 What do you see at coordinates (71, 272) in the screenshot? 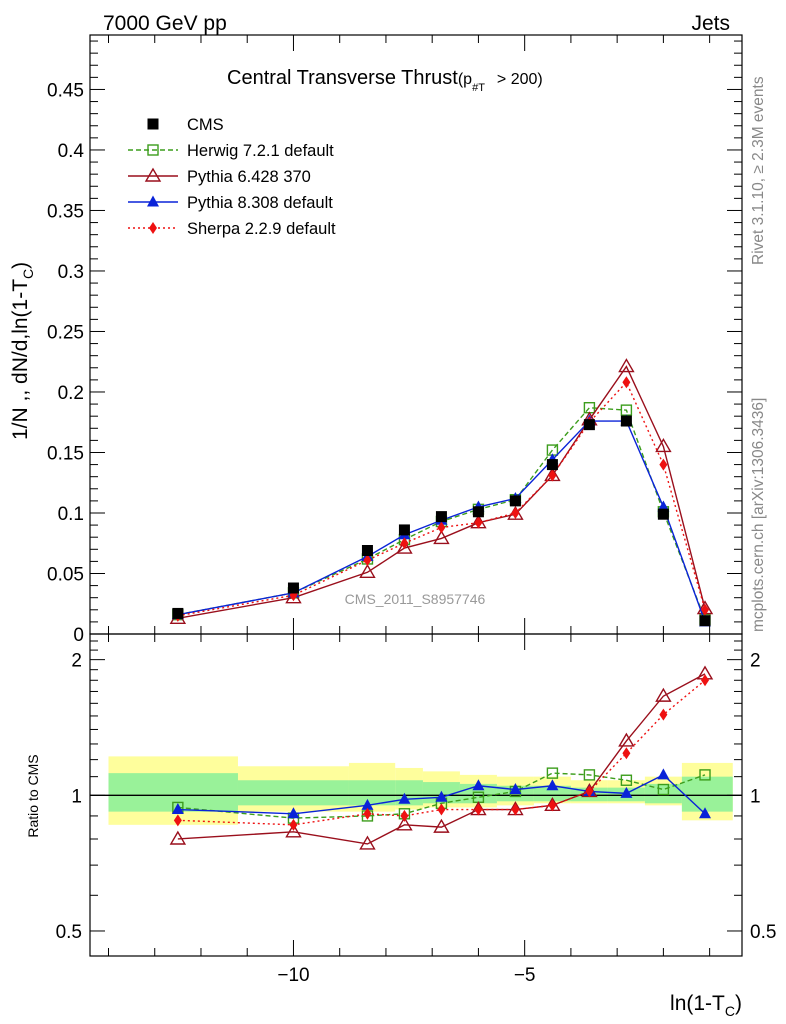
I see `main-ytick-label-6: 0.3` at bounding box center [71, 272].